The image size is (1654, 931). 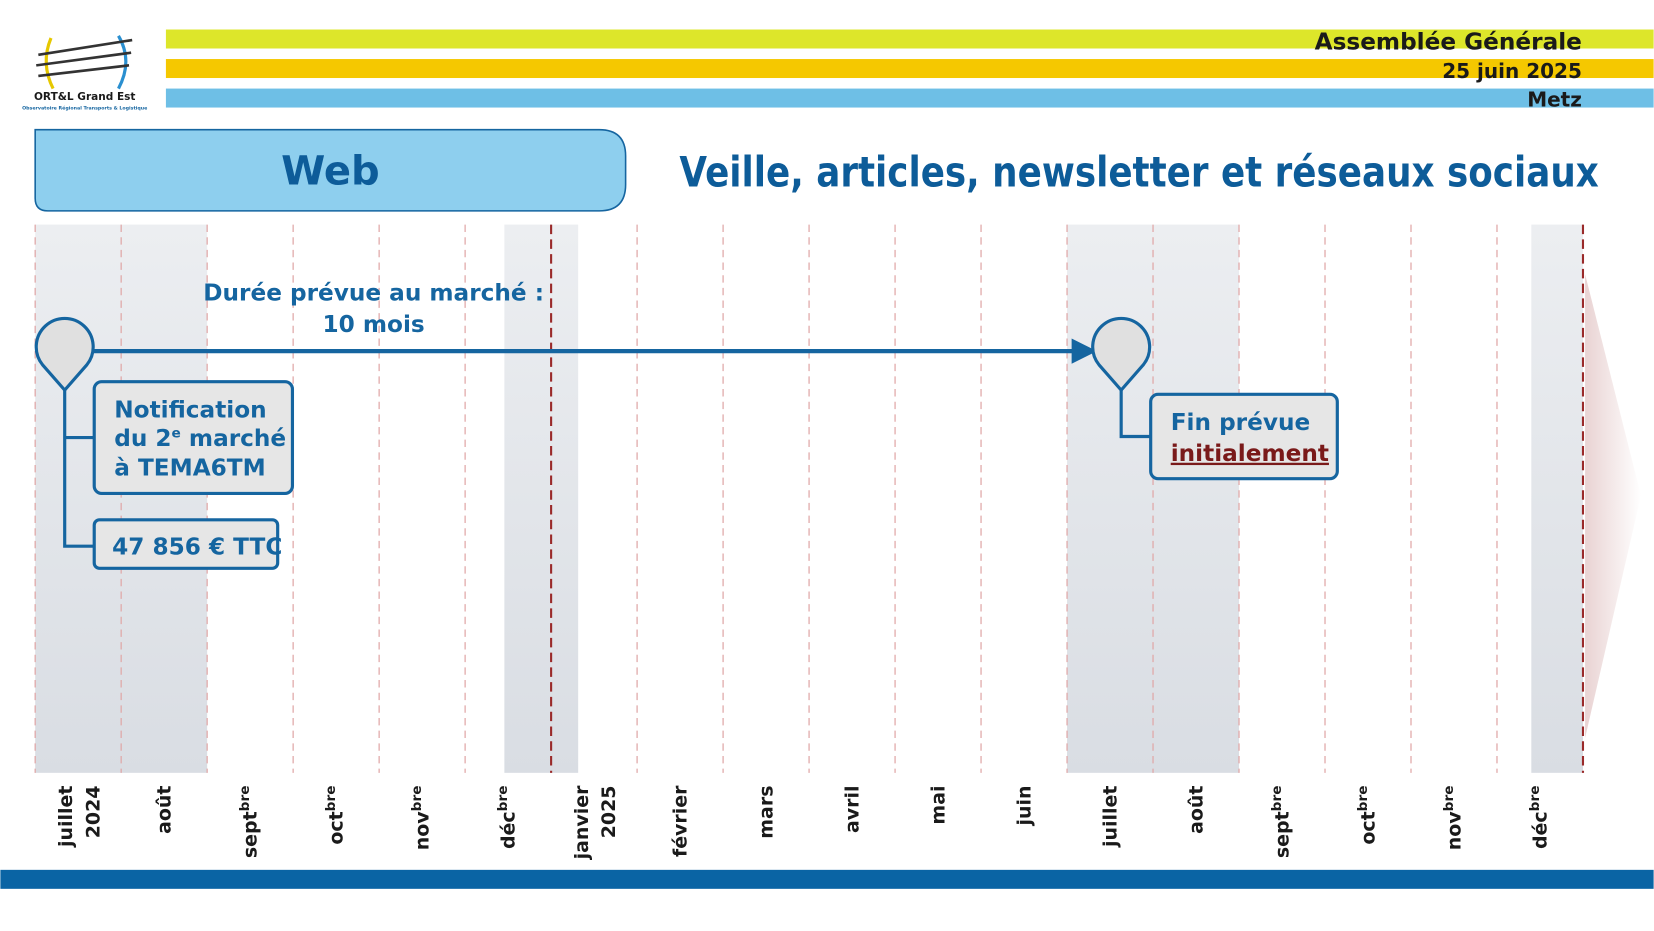 What do you see at coordinates (84, 58) in the screenshot?
I see `logo-lines` at bounding box center [84, 58].